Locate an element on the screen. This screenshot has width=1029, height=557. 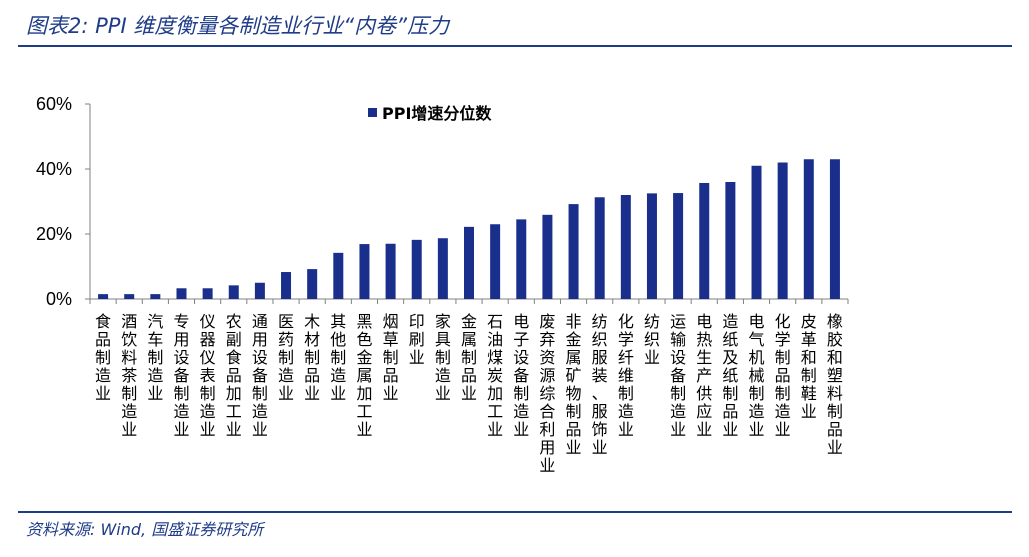
source-rule is located at coordinates (515, 512).